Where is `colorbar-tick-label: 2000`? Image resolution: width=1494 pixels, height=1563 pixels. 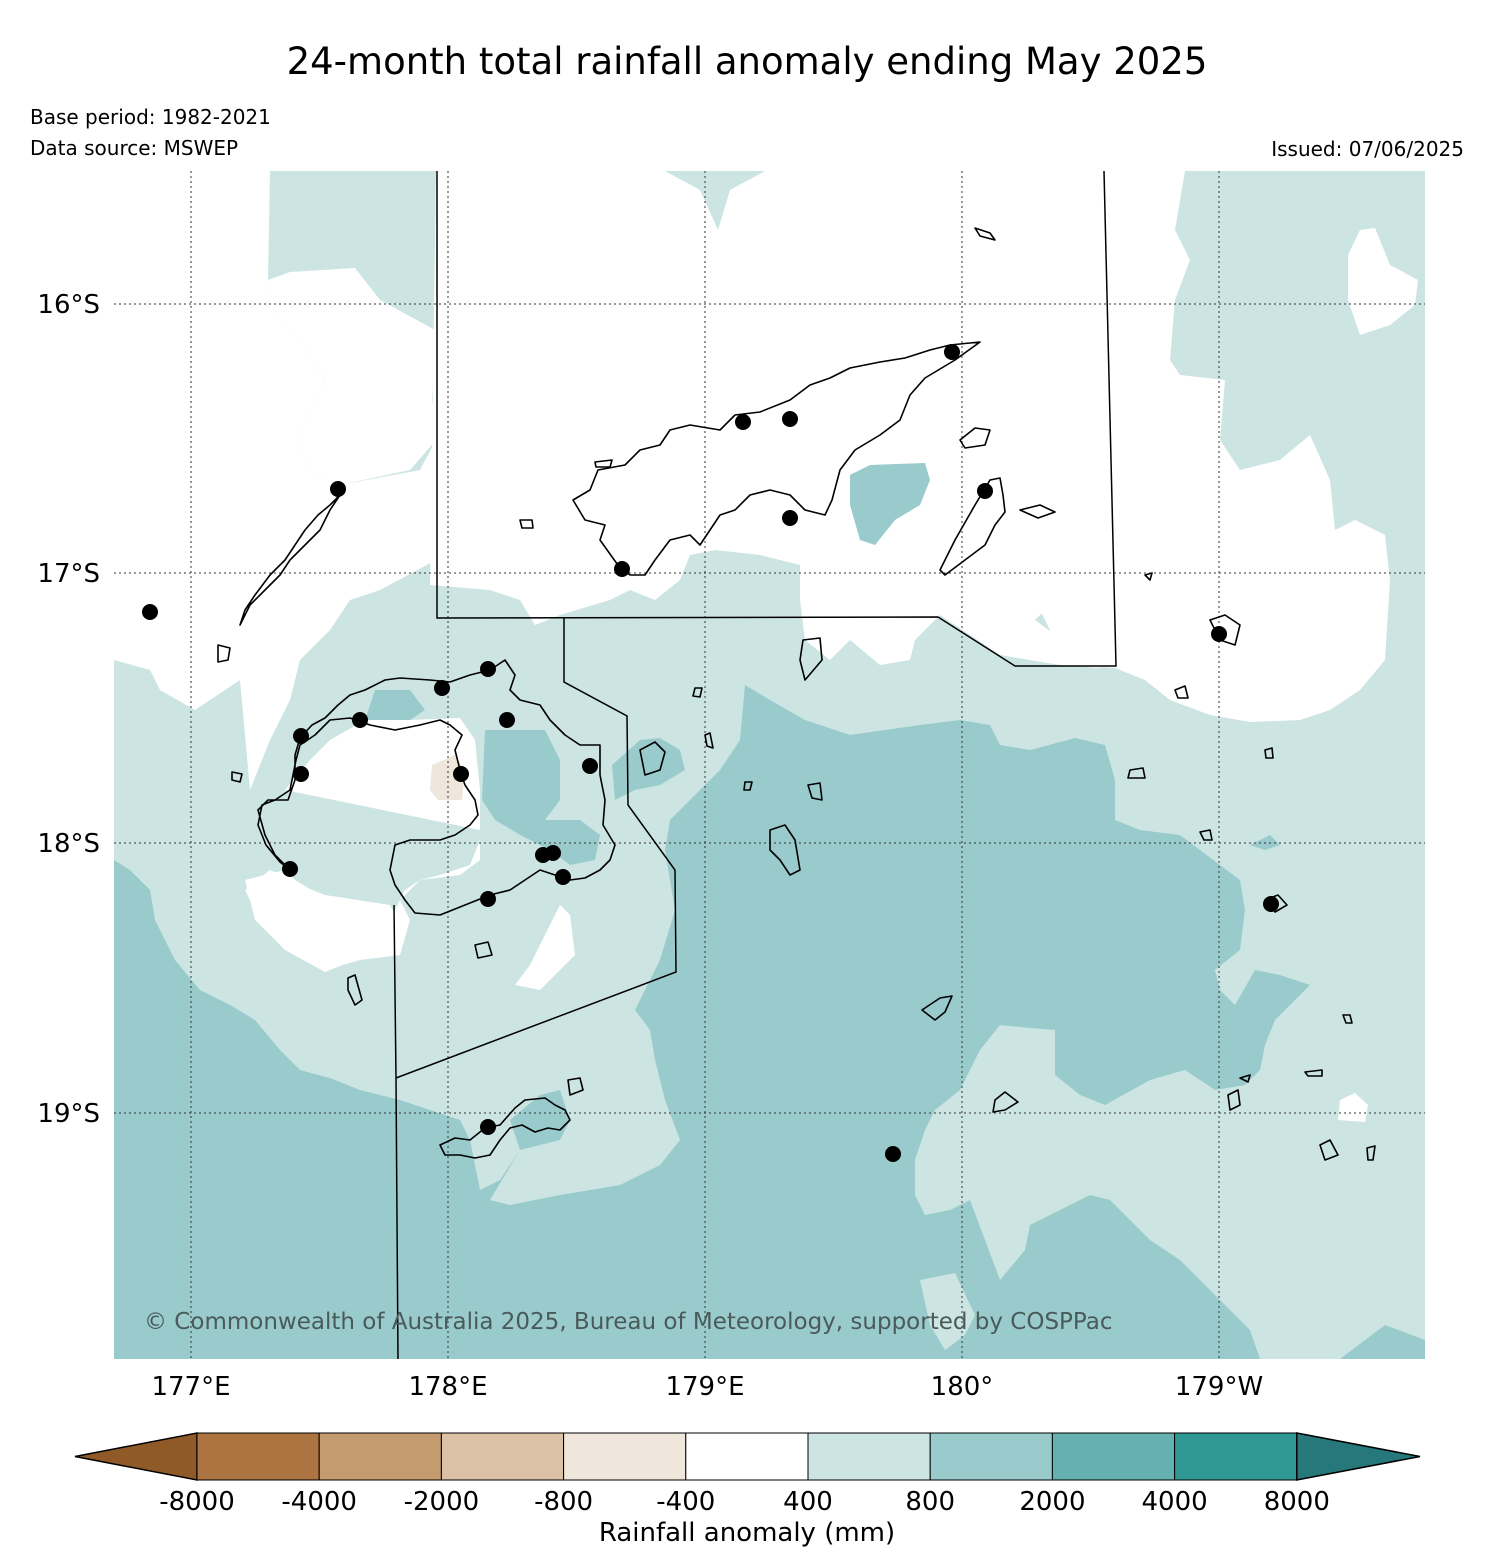 colorbar-tick-label: 2000 is located at coordinates (1052, 1502).